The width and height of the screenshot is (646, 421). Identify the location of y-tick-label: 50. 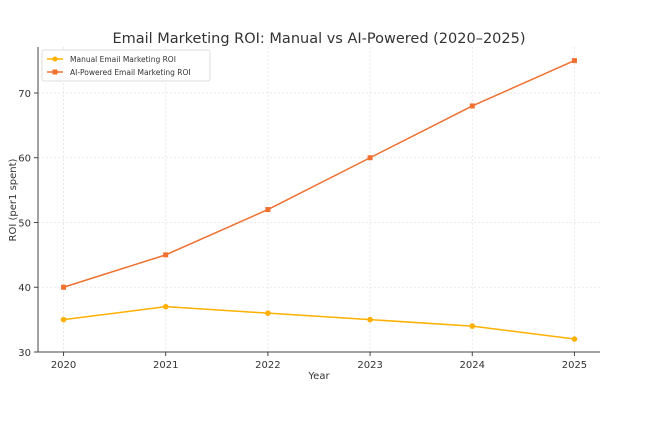
(24, 223).